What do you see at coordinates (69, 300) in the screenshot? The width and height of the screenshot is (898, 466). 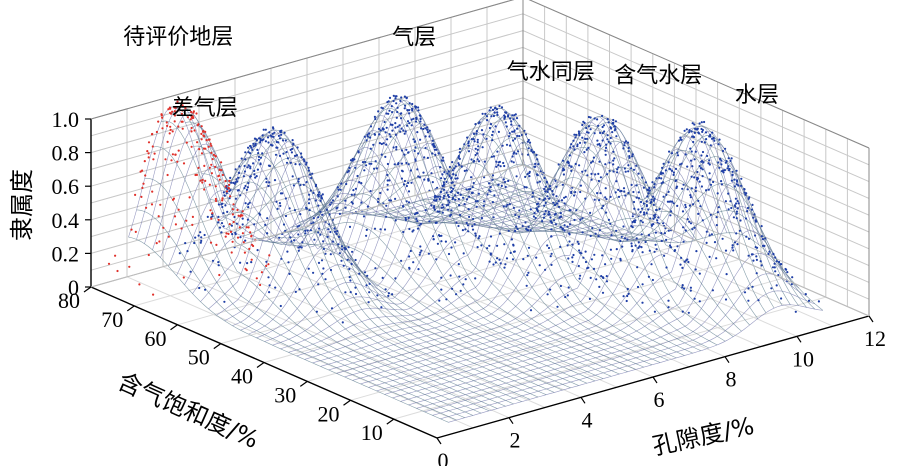 I see `y-tick-label: 80` at bounding box center [69, 300].